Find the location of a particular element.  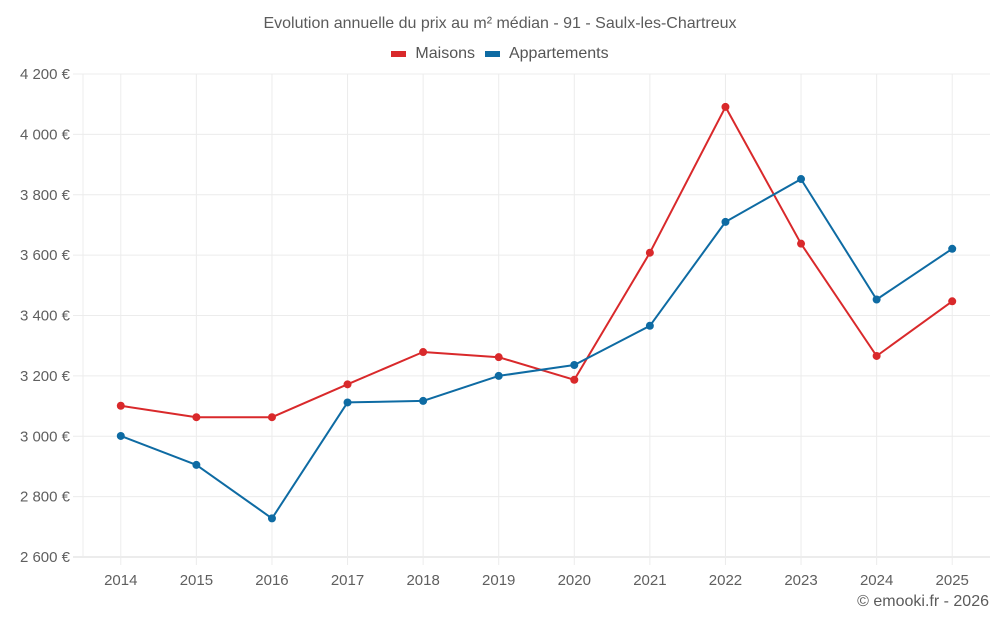

x-tick-label: 2023 is located at coordinates (800, 580).